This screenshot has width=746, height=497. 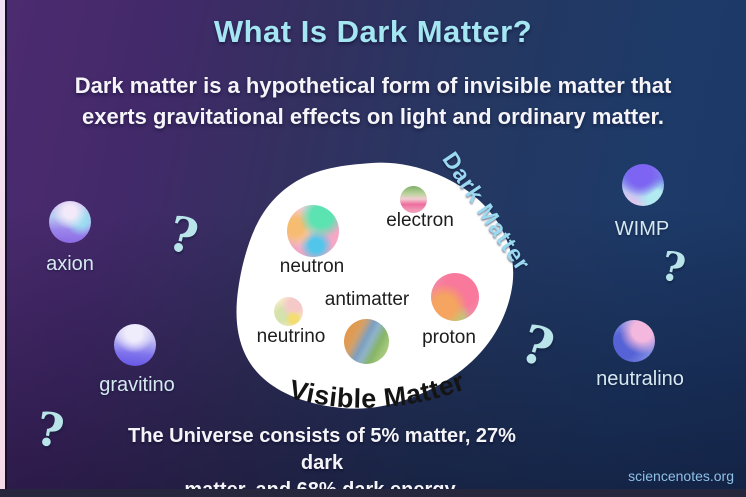 I want to click on particle-label-proton: proton, so click(x=449, y=337).